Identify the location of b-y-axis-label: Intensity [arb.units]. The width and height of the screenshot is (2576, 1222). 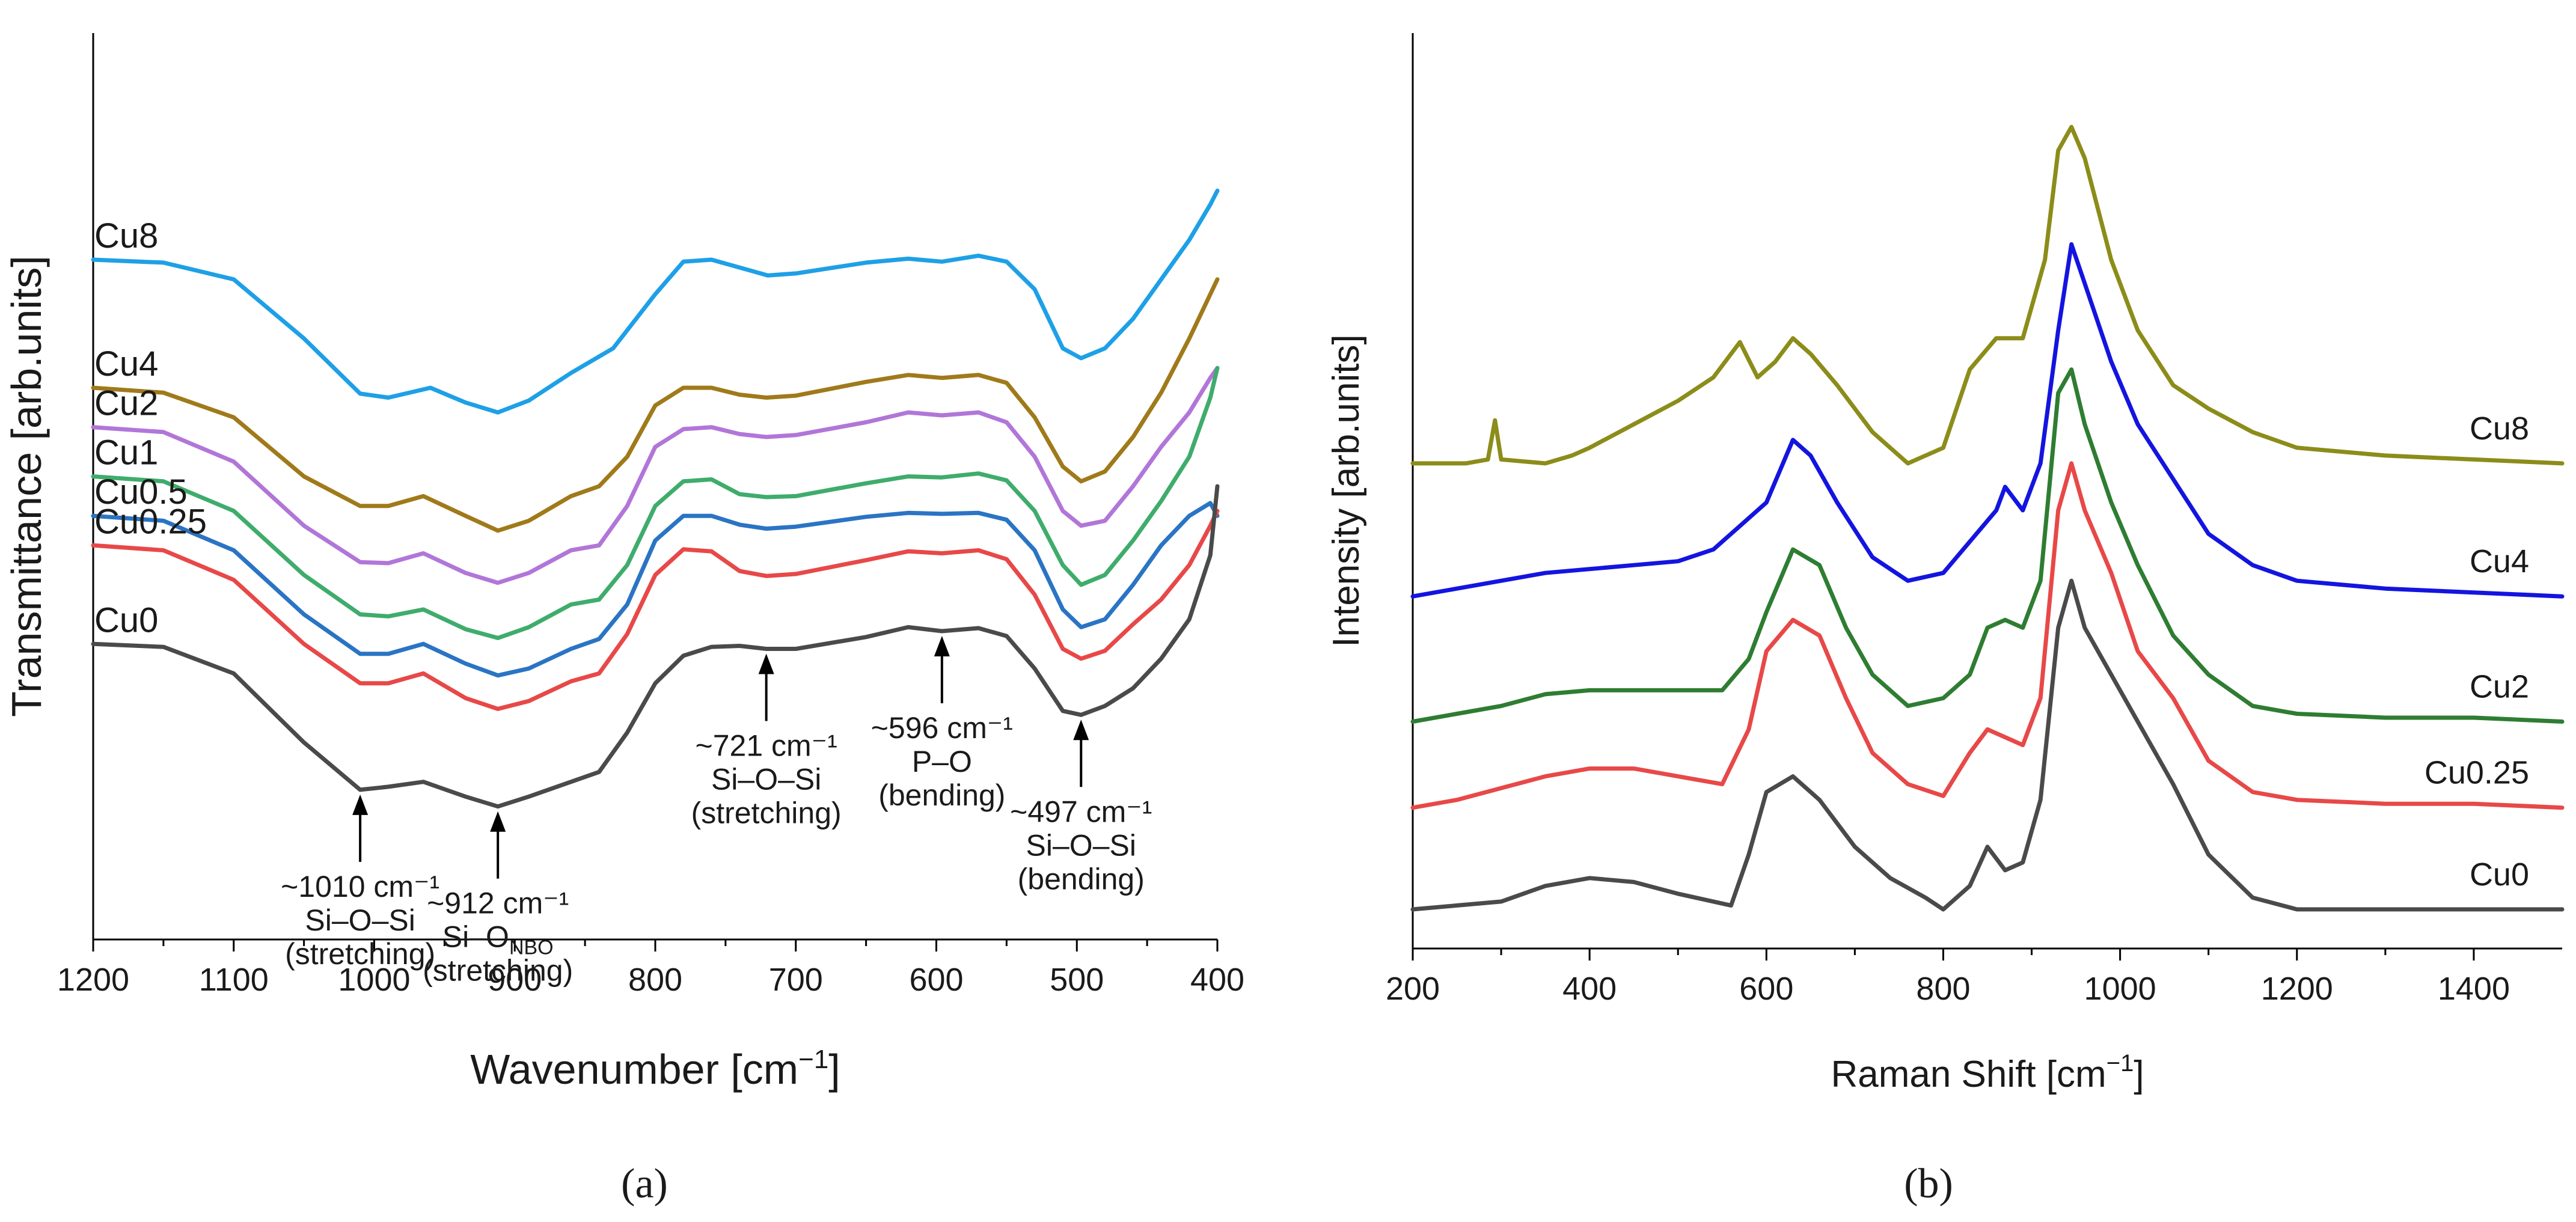
(1346, 490).